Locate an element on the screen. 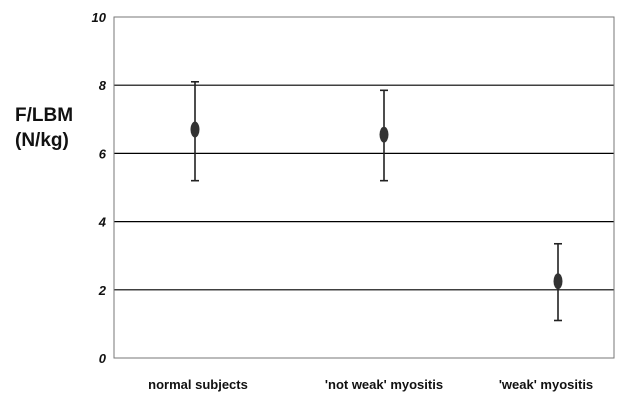 The width and height of the screenshot is (621, 398). y-tick-label-6: 6 is located at coordinates (103, 153).